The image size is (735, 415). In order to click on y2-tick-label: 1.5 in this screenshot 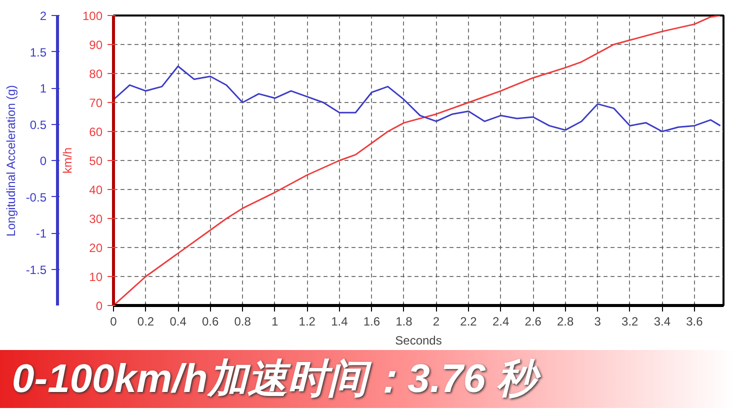, I will do `click(38, 52)`.